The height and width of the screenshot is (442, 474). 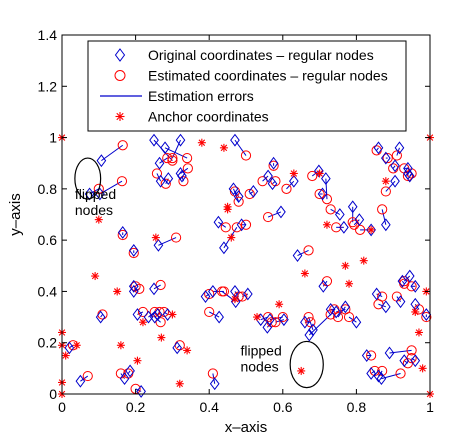 What do you see at coordinates (177, 96) in the screenshot?
I see `legend-entry: Estimation errors` at bounding box center [177, 96].